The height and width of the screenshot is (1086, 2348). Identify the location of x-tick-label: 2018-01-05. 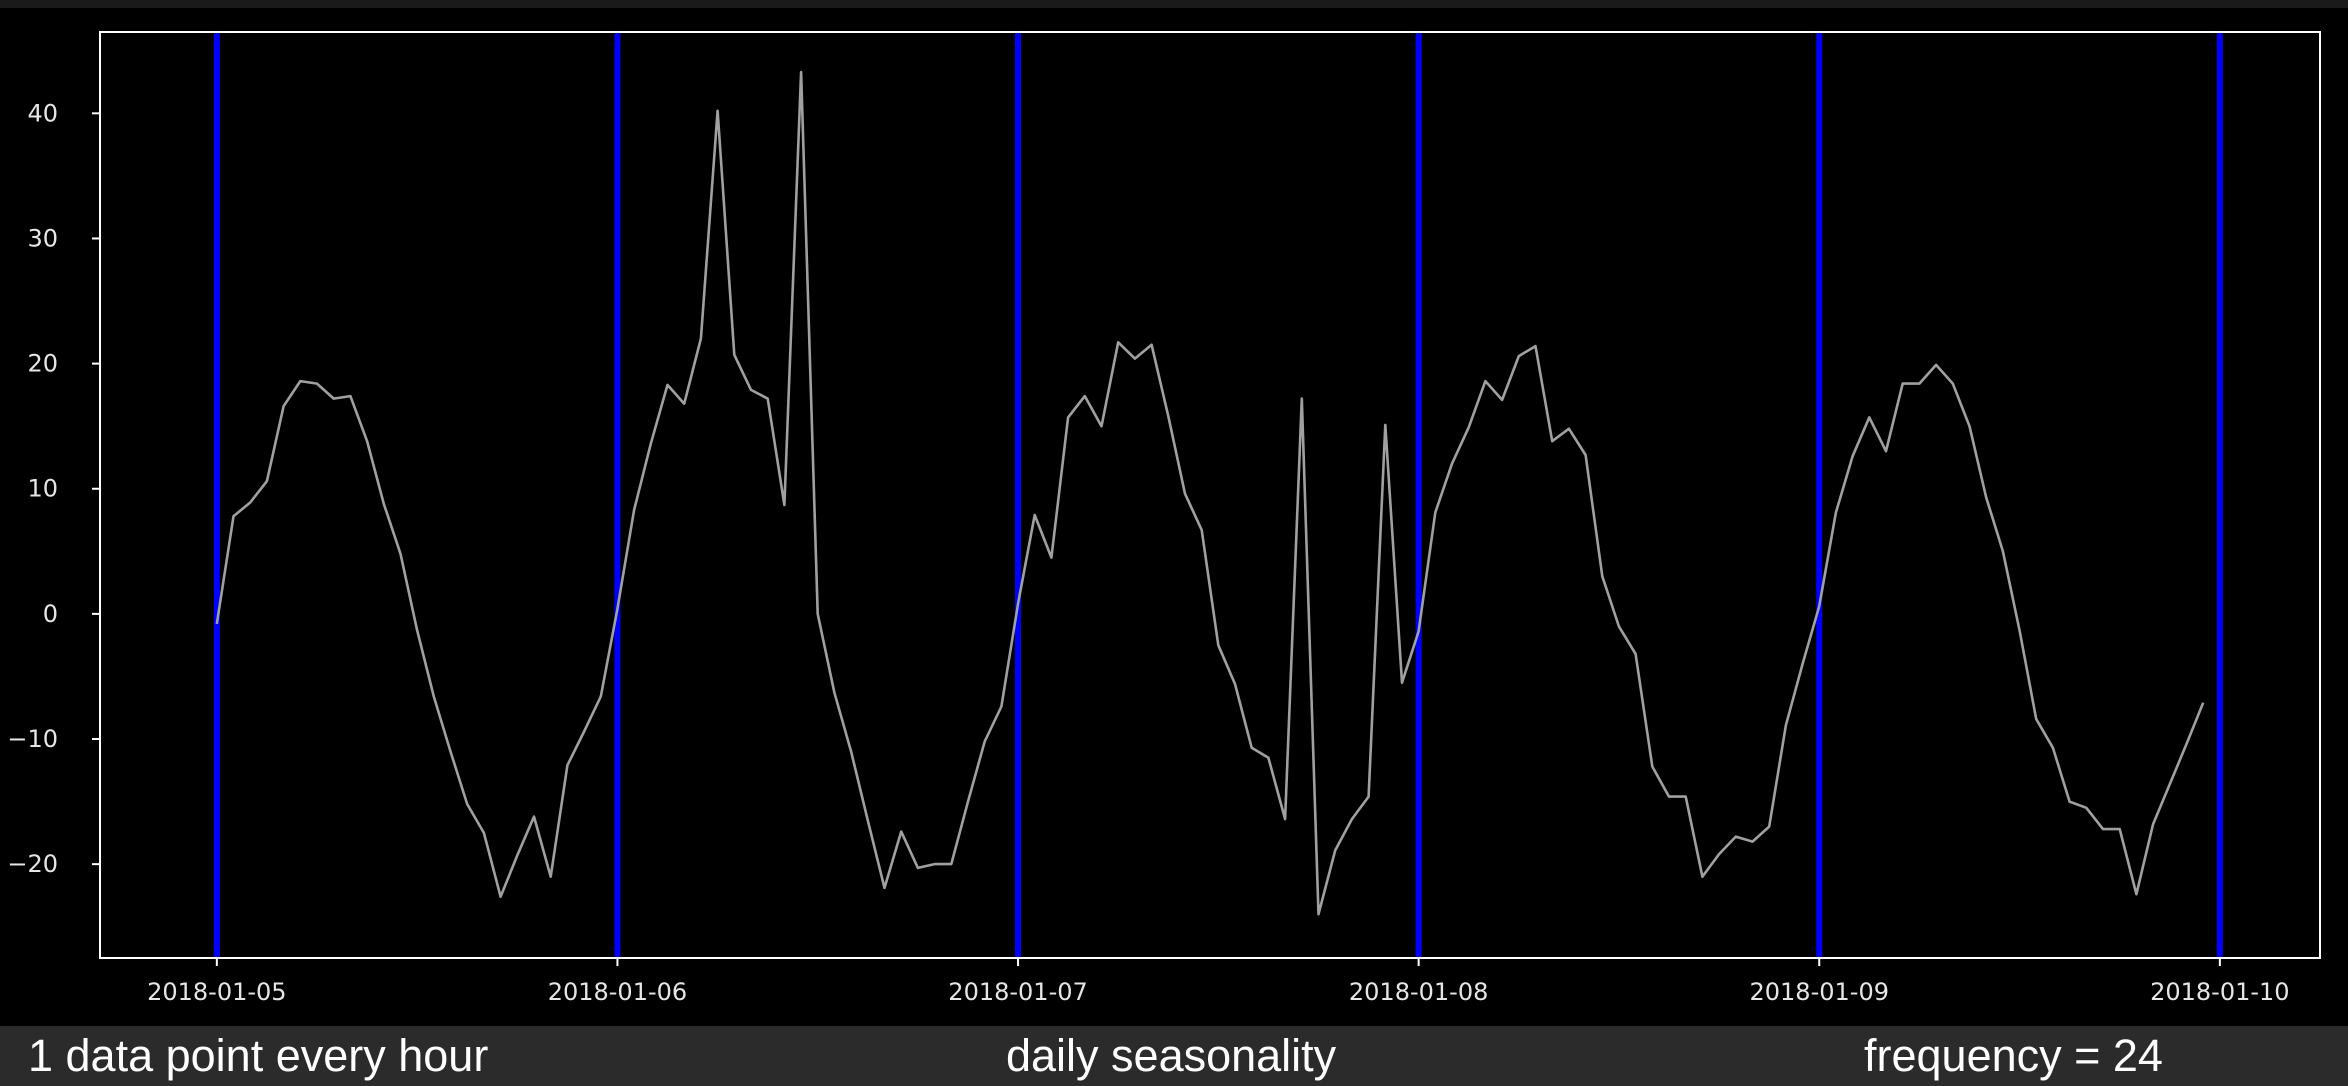
(216, 992).